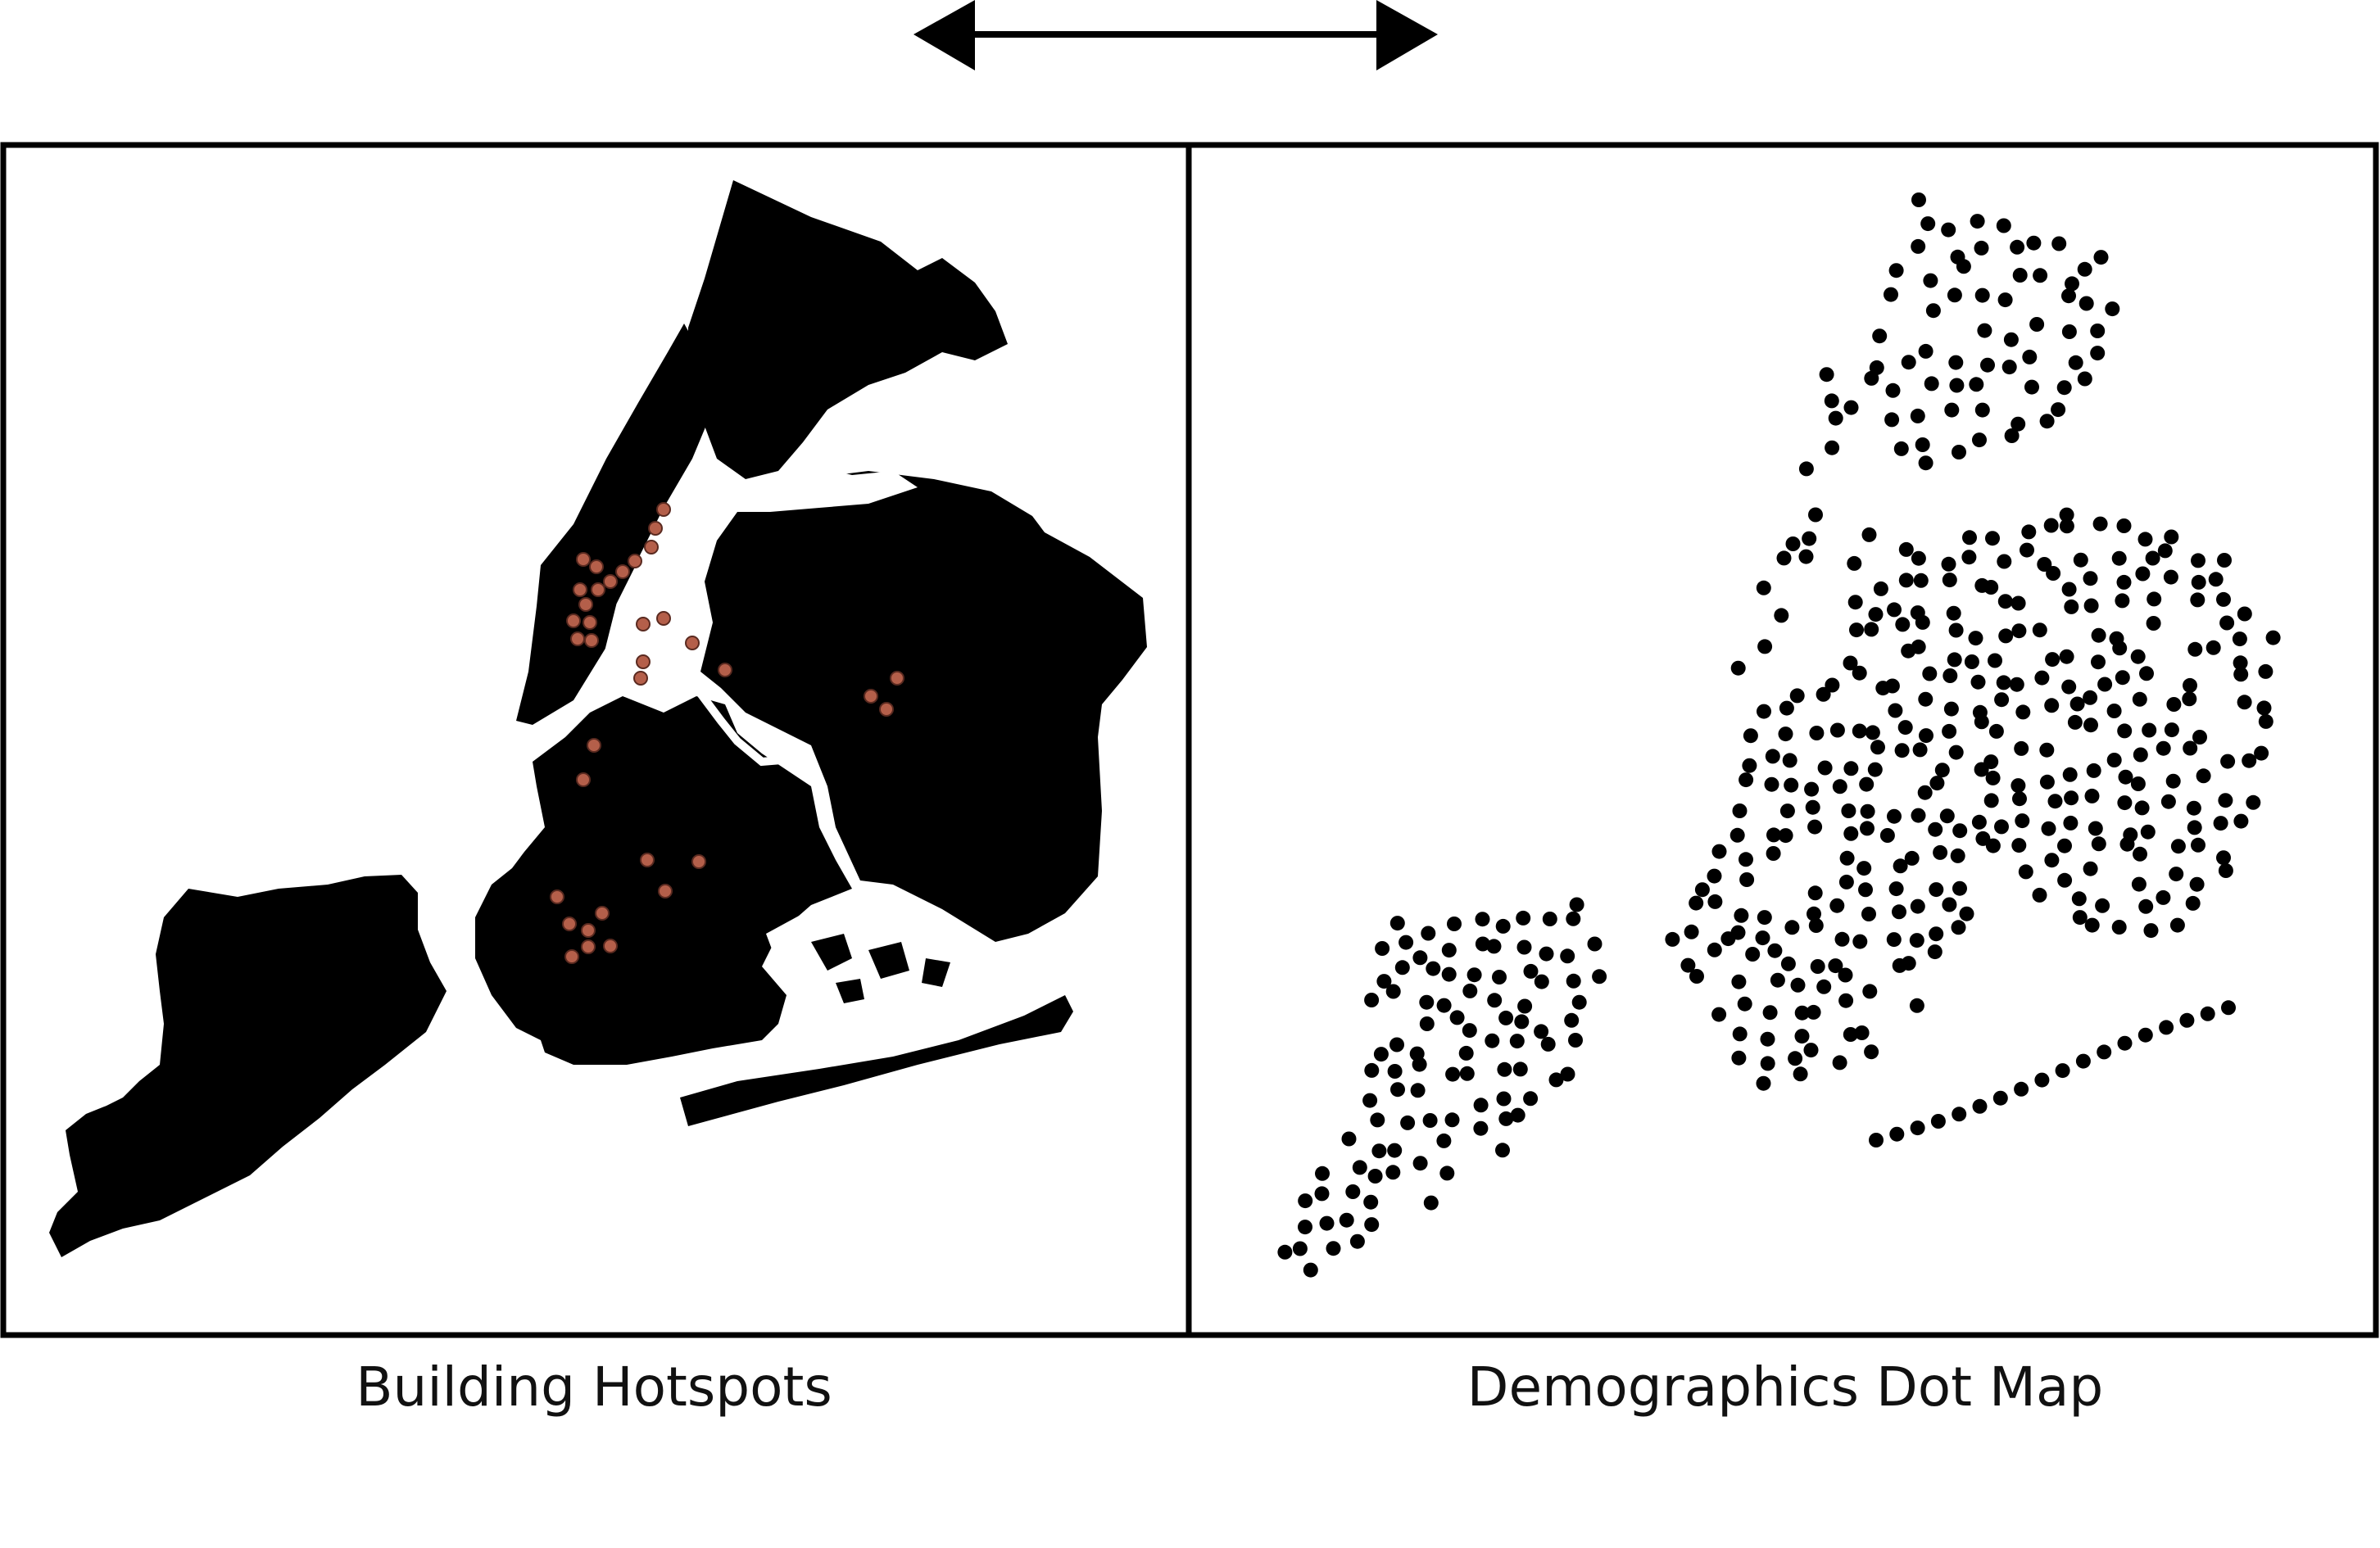 This screenshot has height=1548, width=2380. I want to click on caption-building-hotspots: Building Hotspots, so click(594, 1387).